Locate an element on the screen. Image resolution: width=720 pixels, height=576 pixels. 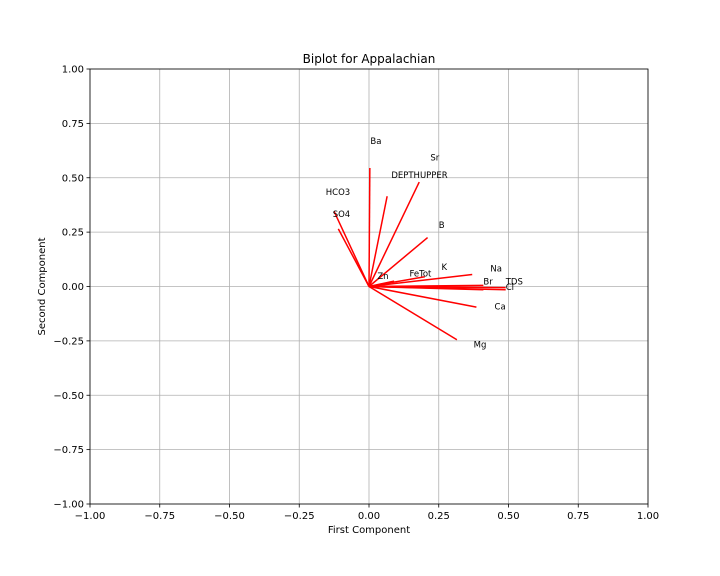
loading-vectors is located at coordinates (419, 254).